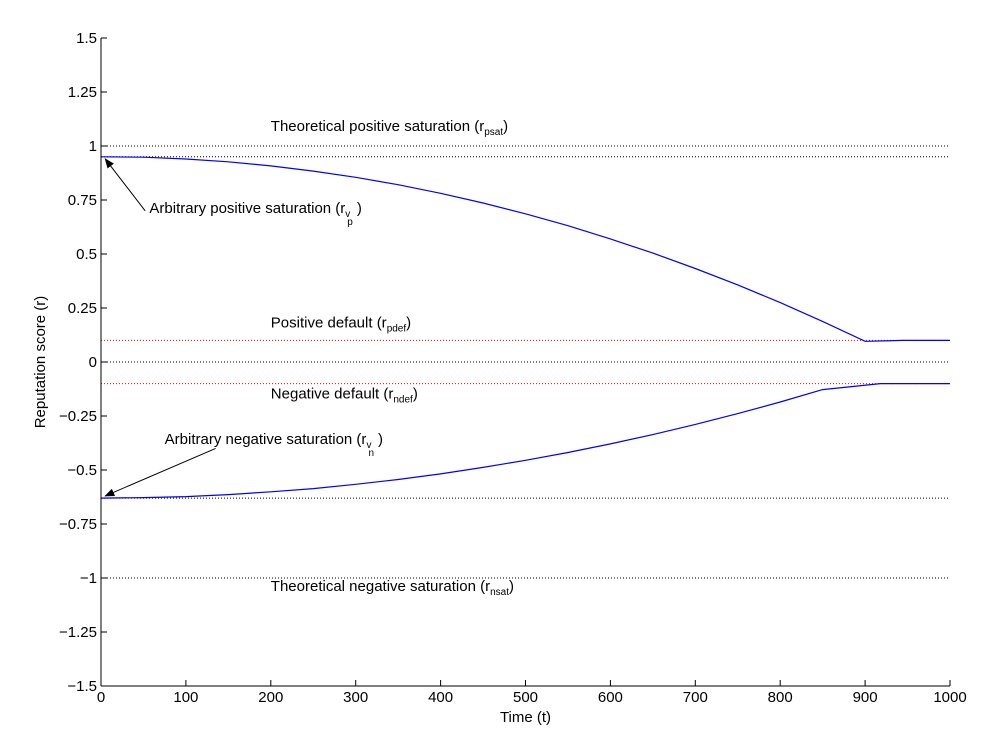 This screenshot has height=735, width=994. I want to click on y-tick-label: 0.5, so click(86, 254).